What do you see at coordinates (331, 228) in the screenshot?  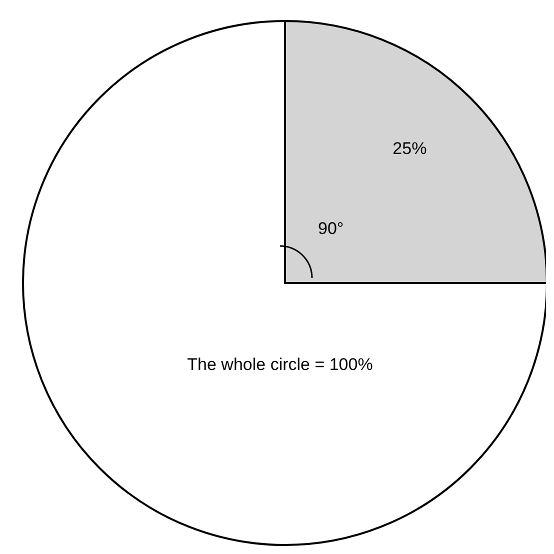 I see `text: 90°` at bounding box center [331, 228].